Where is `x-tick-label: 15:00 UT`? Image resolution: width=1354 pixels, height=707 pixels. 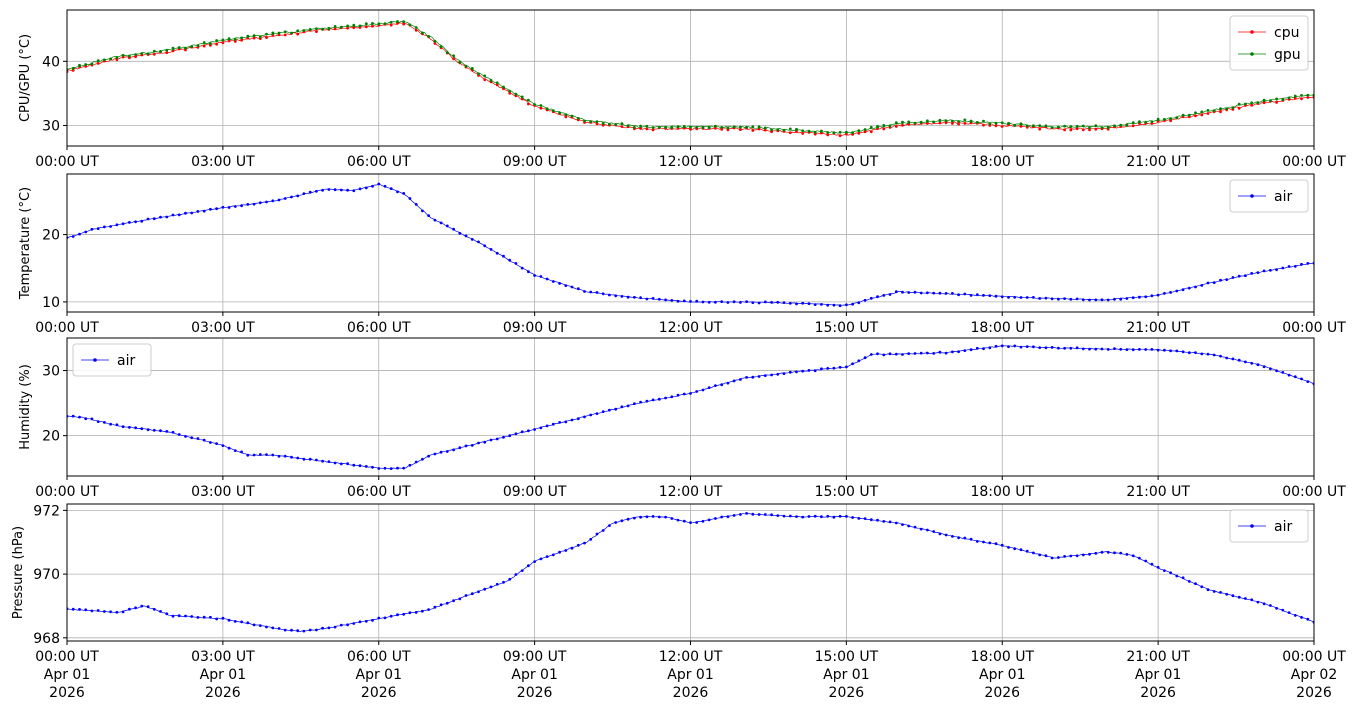 x-tick-label: 15:00 UT is located at coordinates (847, 328).